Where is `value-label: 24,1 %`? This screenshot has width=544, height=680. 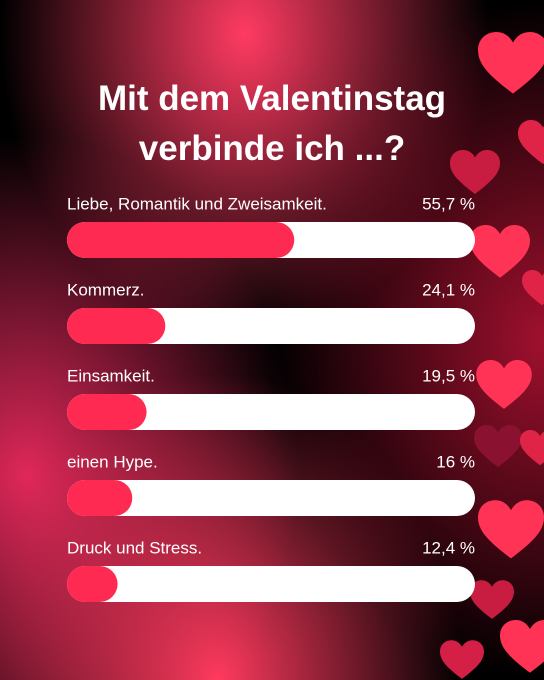
value-label: 24,1 % is located at coordinates (448, 289).